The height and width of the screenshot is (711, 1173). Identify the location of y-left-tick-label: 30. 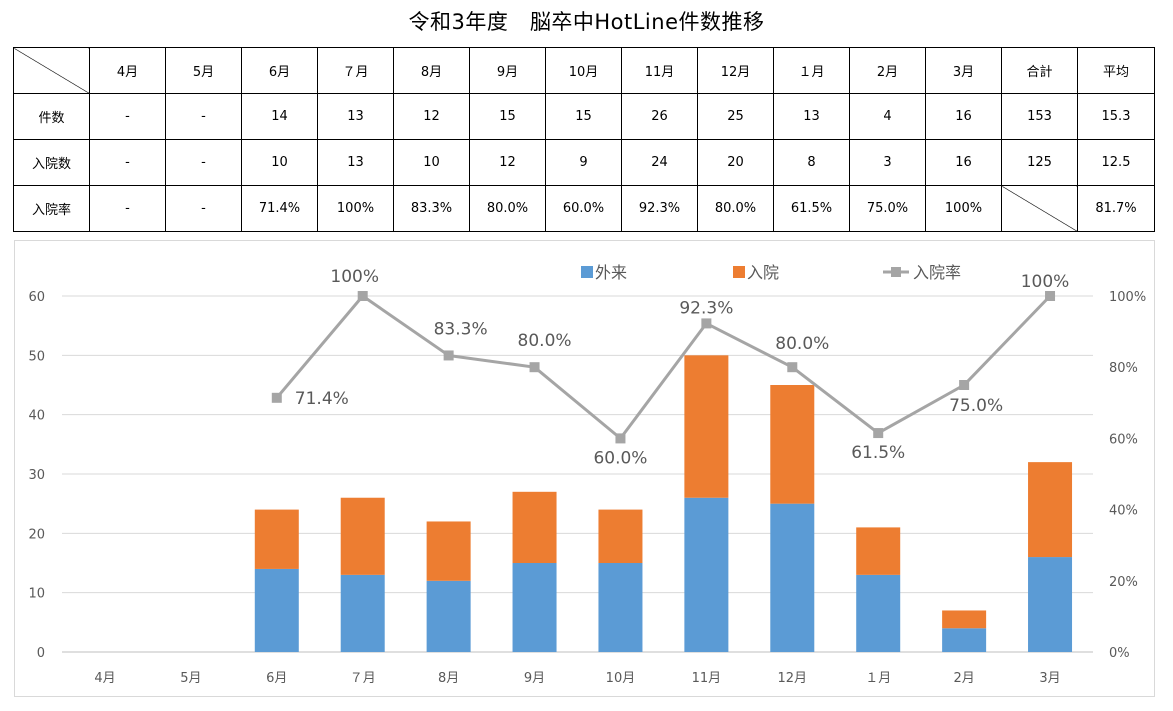
(36, 475).